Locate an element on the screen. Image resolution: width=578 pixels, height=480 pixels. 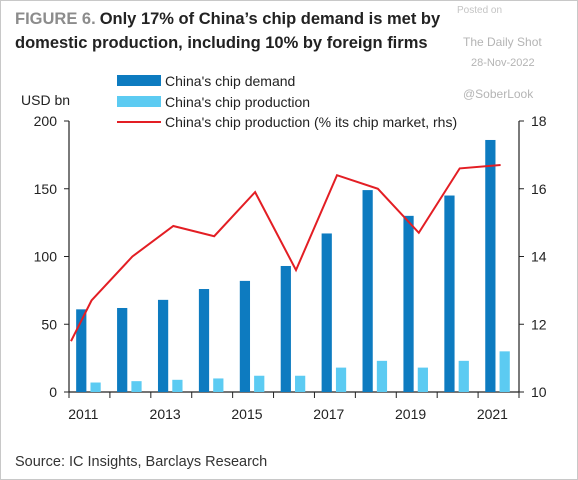
left-y-axis-label: USD bn is located at coordinates (45, 100).